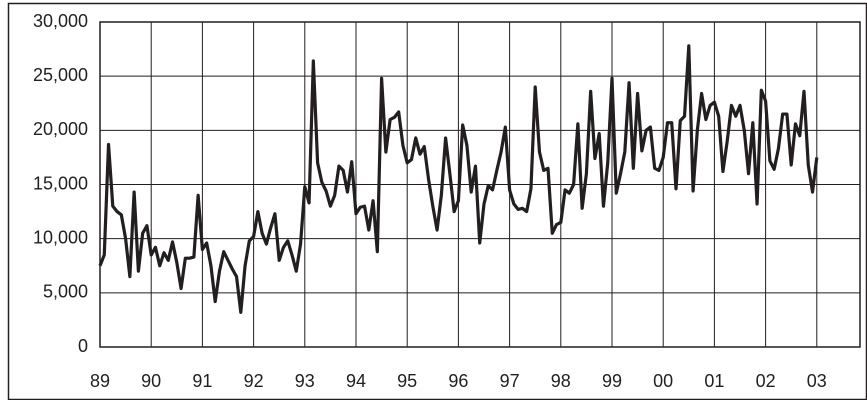  I want to click on y-tick-label: 10,000, so click(60, 237).